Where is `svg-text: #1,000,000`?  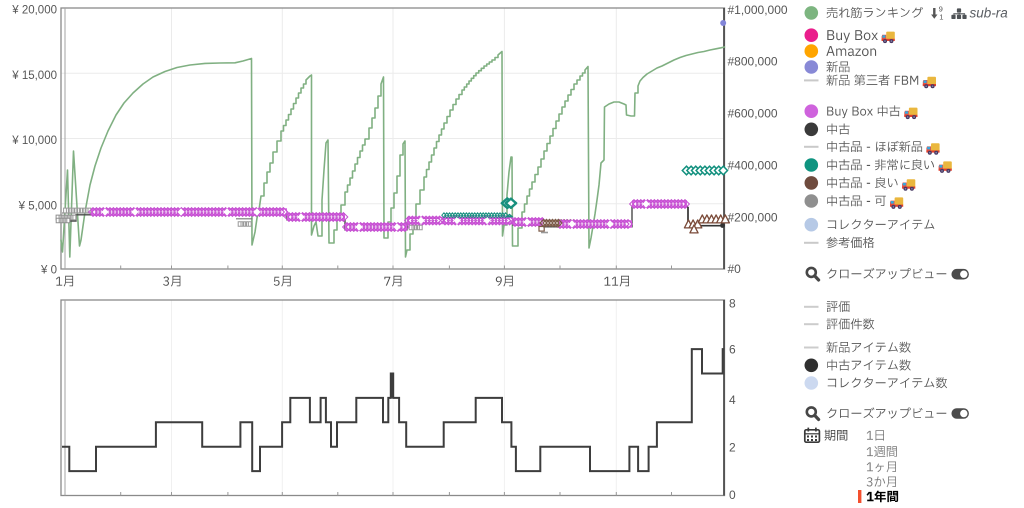 svg-text: #1,000,000 is located at coordinates (758, 10).